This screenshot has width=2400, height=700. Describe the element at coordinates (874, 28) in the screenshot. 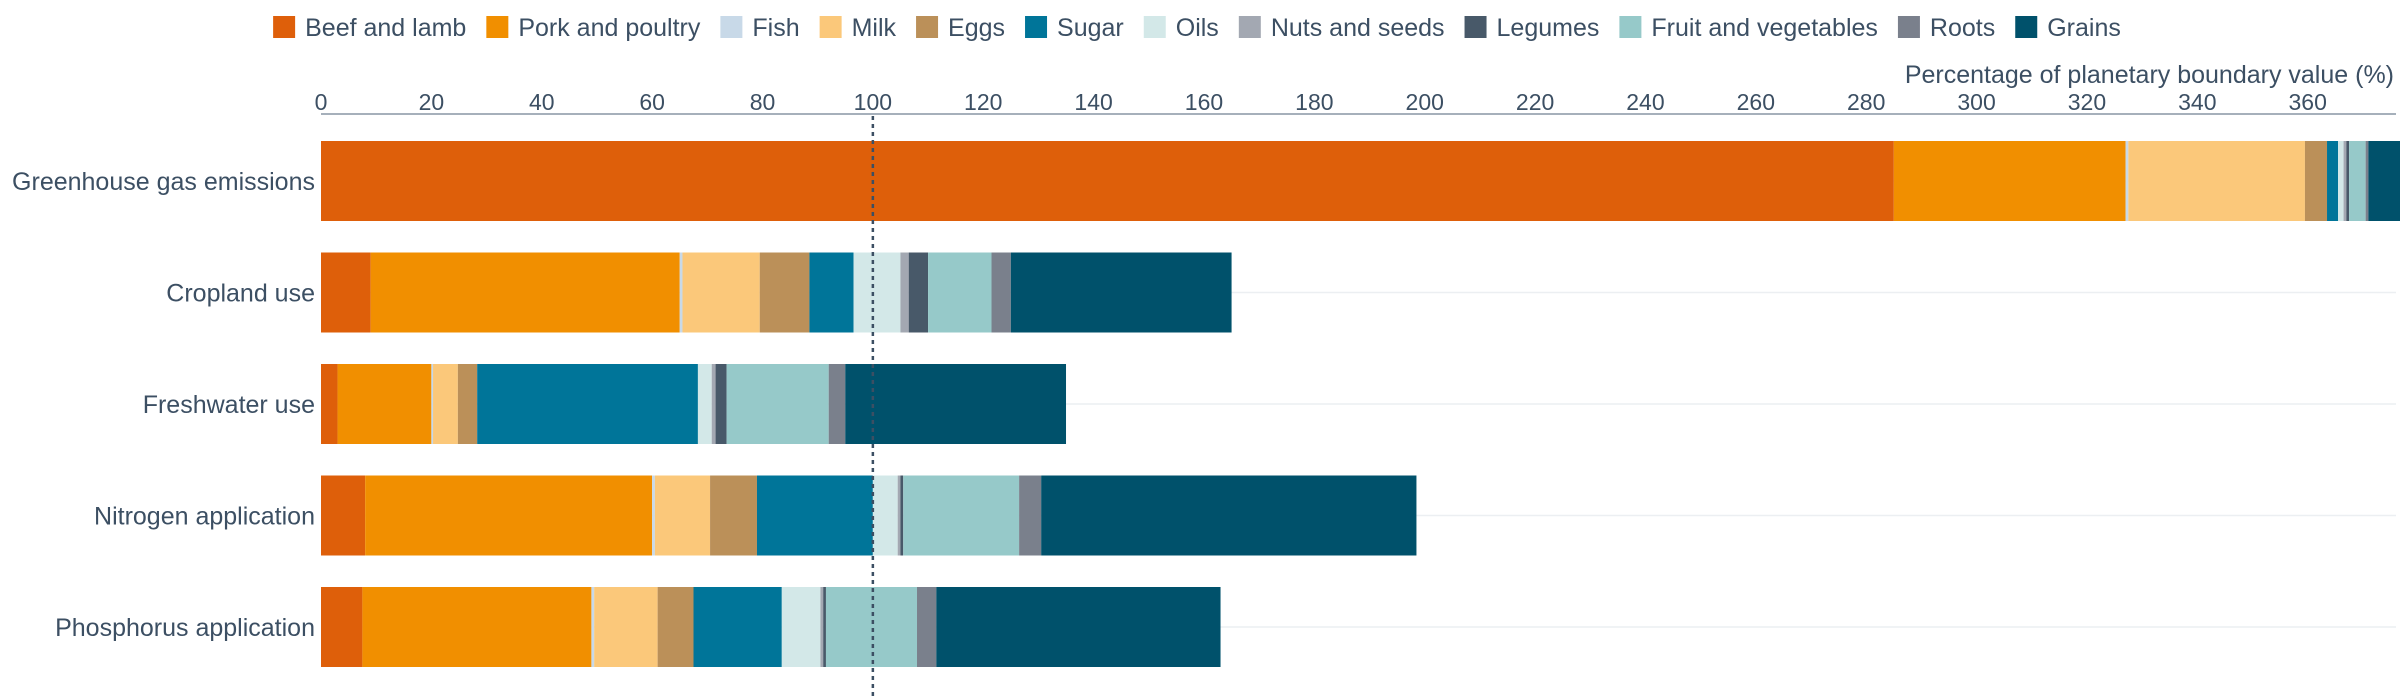

I see `legend-label: Milk` at that location.